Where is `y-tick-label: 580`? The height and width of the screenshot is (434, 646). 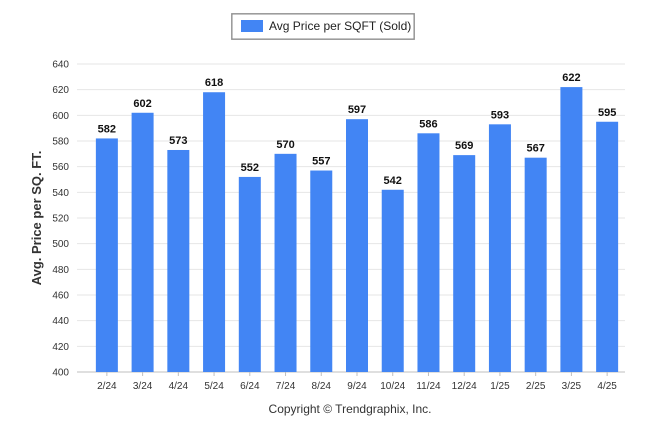 y-tick-label: 580 is located at coordinates (60, 142).